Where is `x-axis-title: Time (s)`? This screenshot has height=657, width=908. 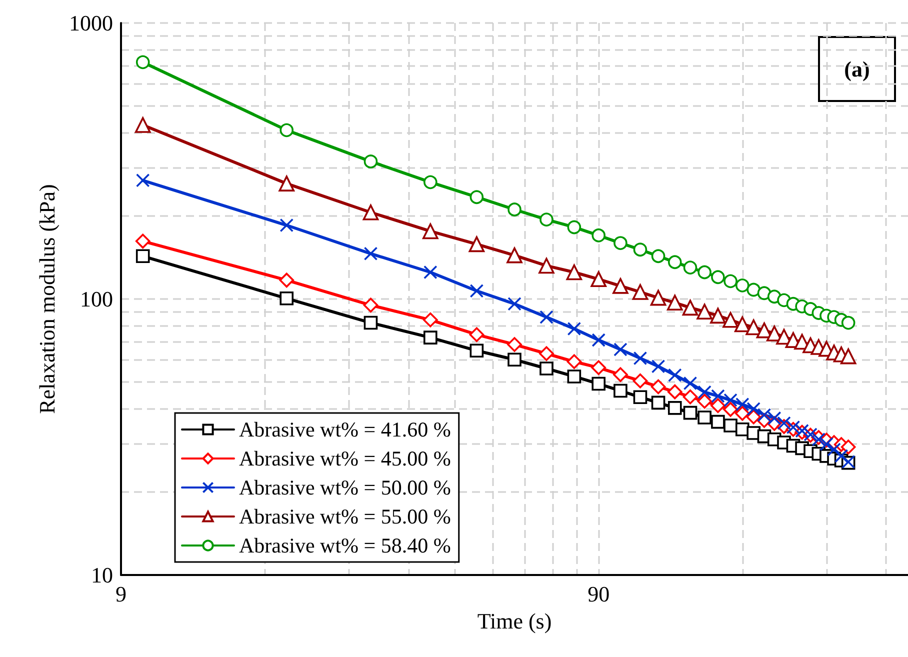 x-axis-title: Time (s) is located at coordinates (514, 621).